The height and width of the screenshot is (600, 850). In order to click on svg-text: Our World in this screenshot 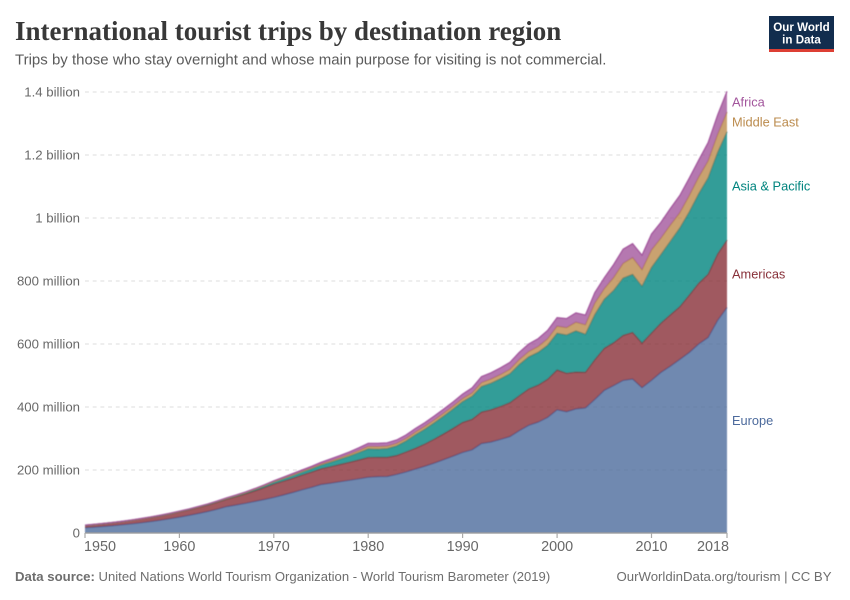, I will do `click(801, 27)`.